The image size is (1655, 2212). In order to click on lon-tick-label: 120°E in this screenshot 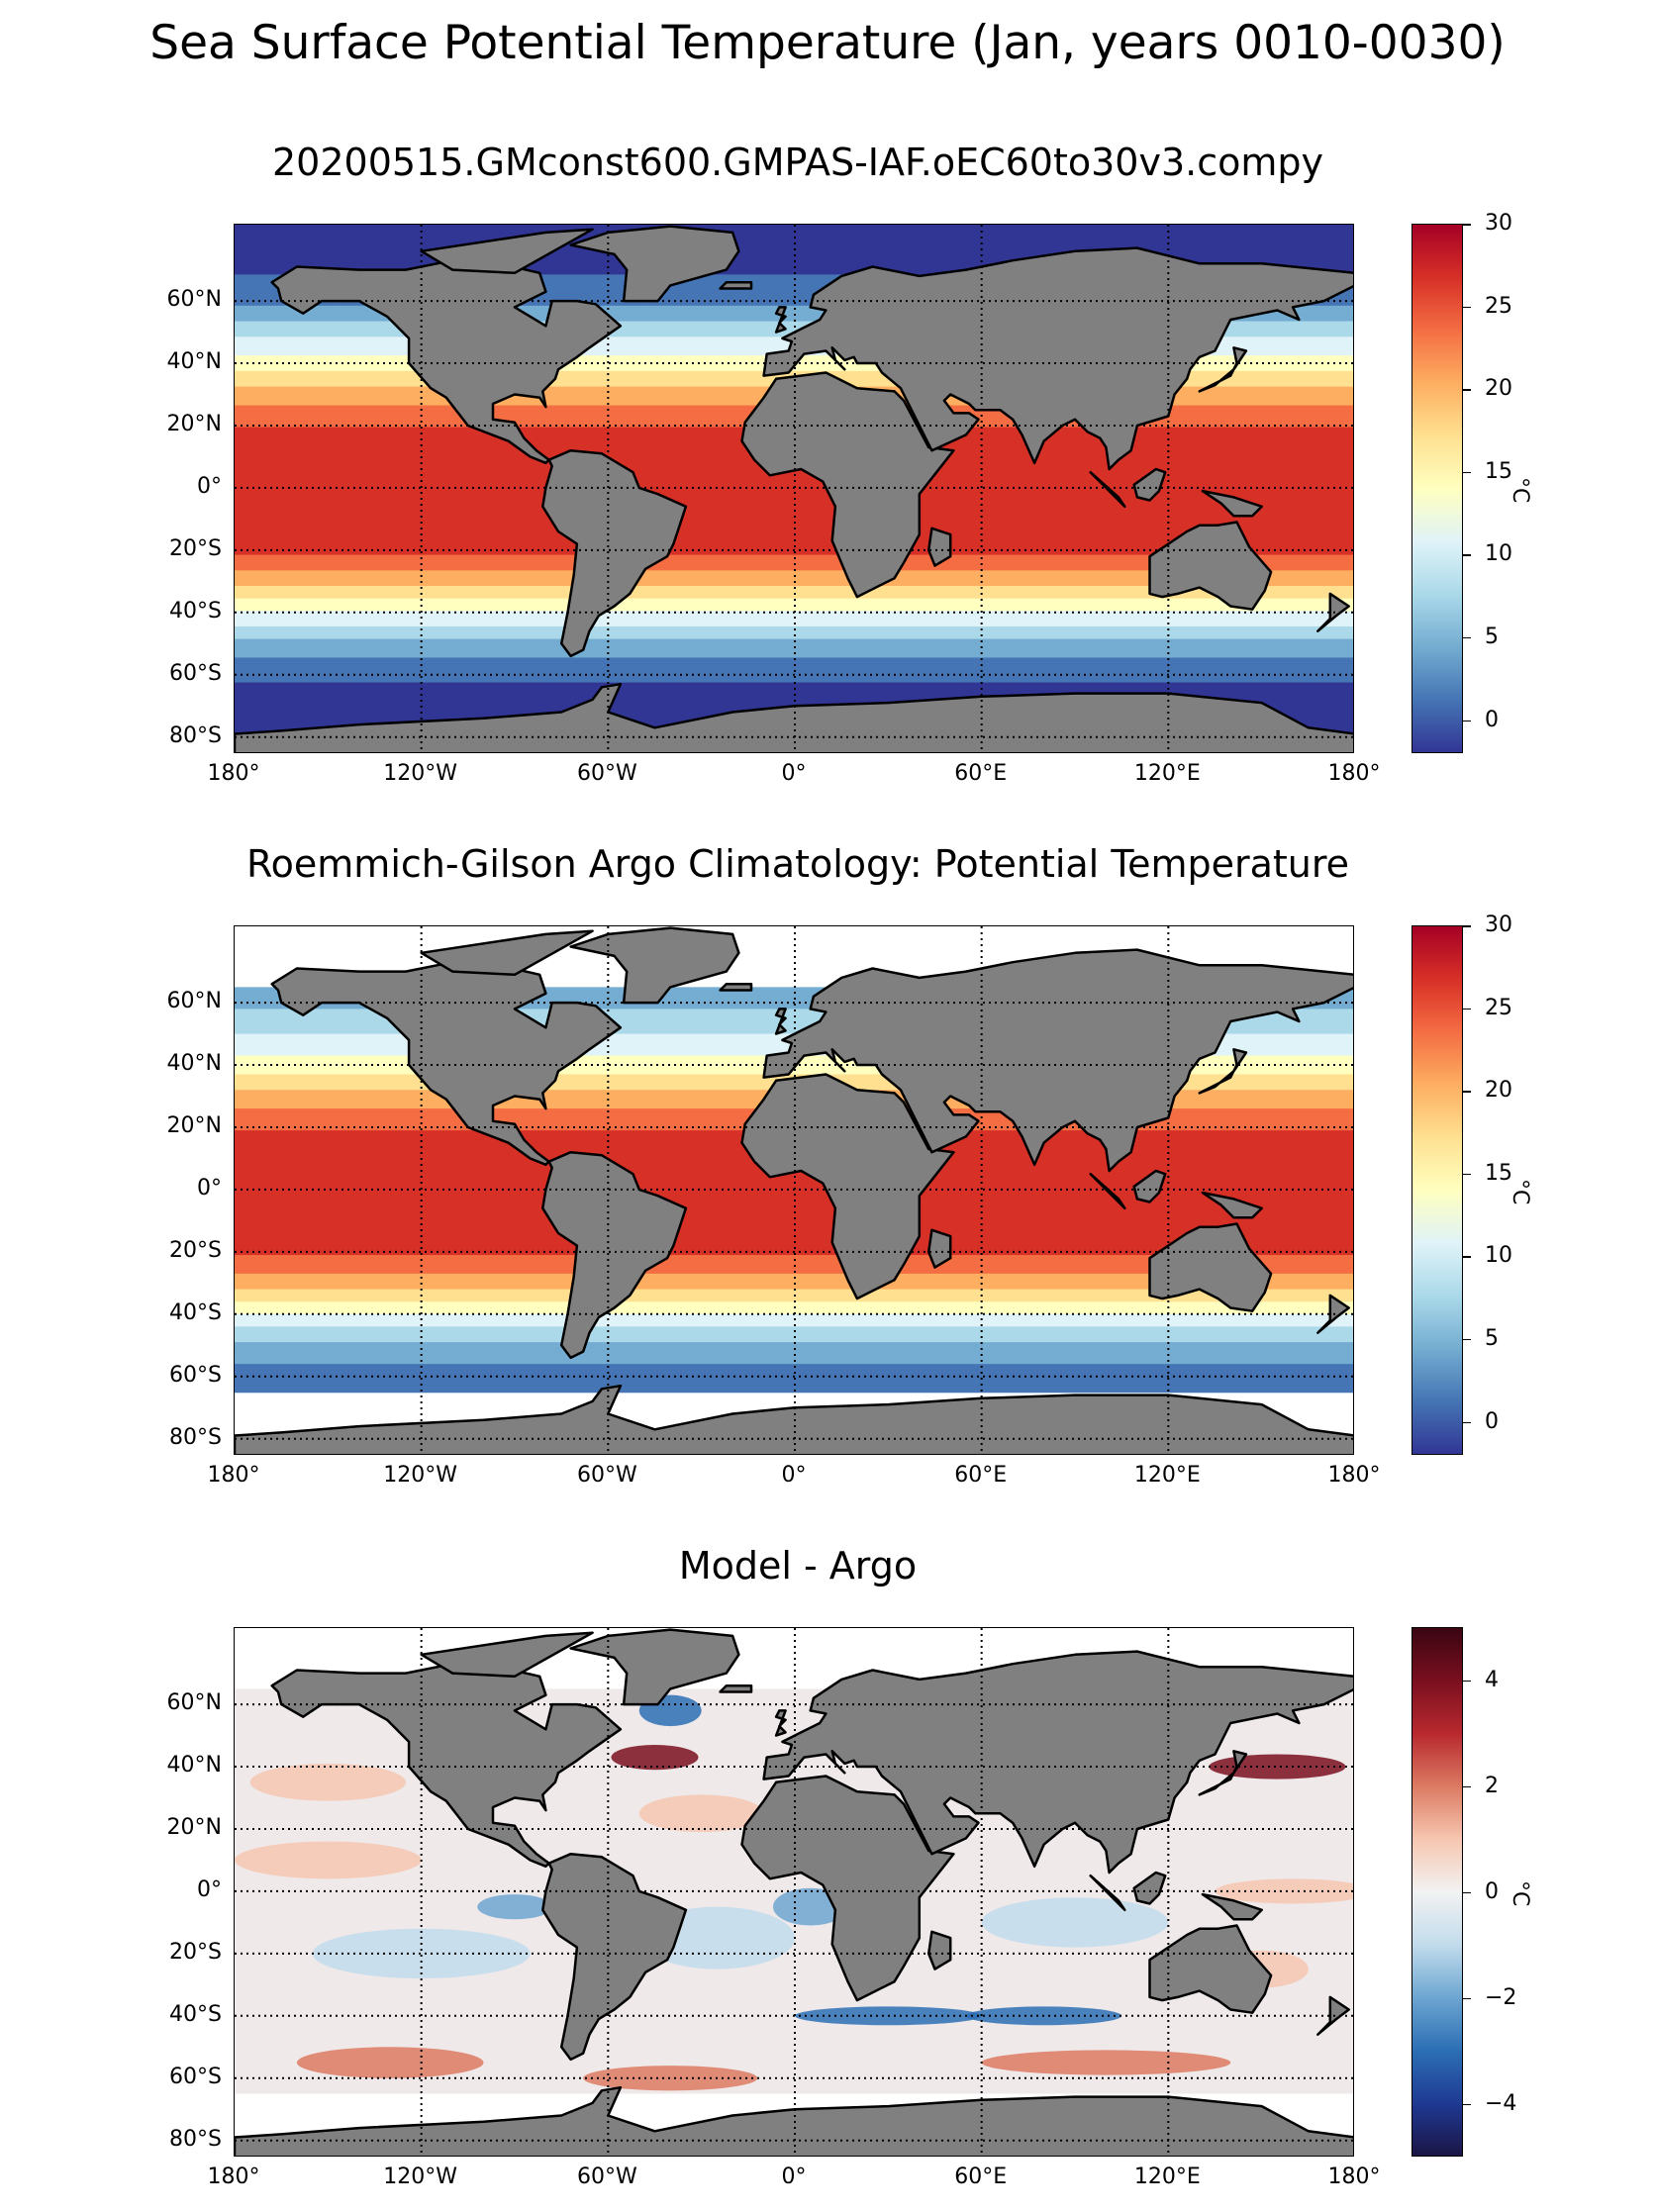, I will do `click(1167, 1475)`.